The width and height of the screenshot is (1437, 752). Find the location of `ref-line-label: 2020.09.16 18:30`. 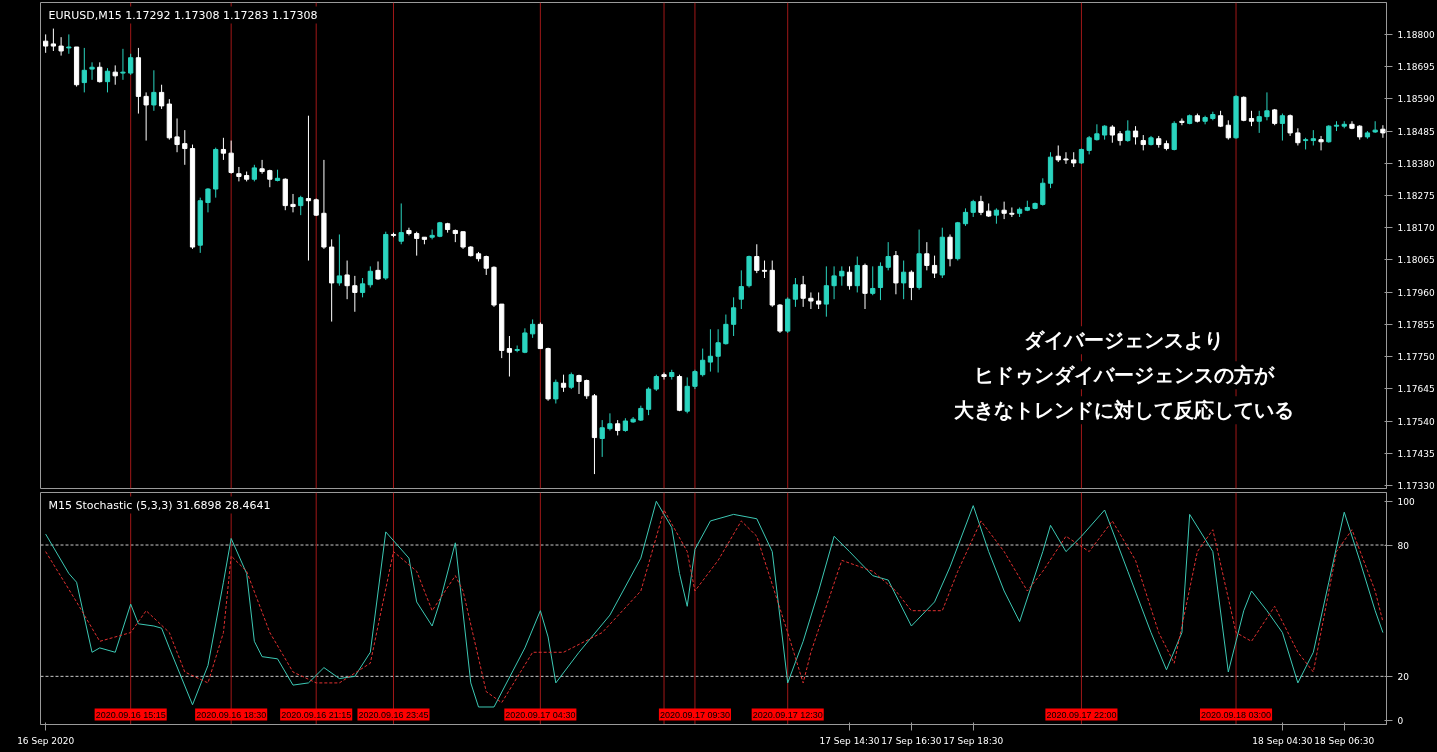

ref-line-label: 2020.09.16 18:30 is located at coordinates (231, 714).